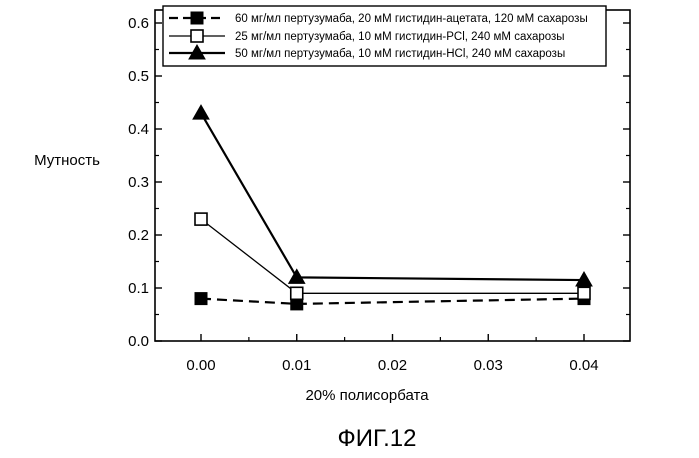 The height and width of the screenshot is (458, 699). What do you see at coordinates (138, 23) in the screenshot?
I see `y-tick-label: 0.6` at bounding box center [138, 23].